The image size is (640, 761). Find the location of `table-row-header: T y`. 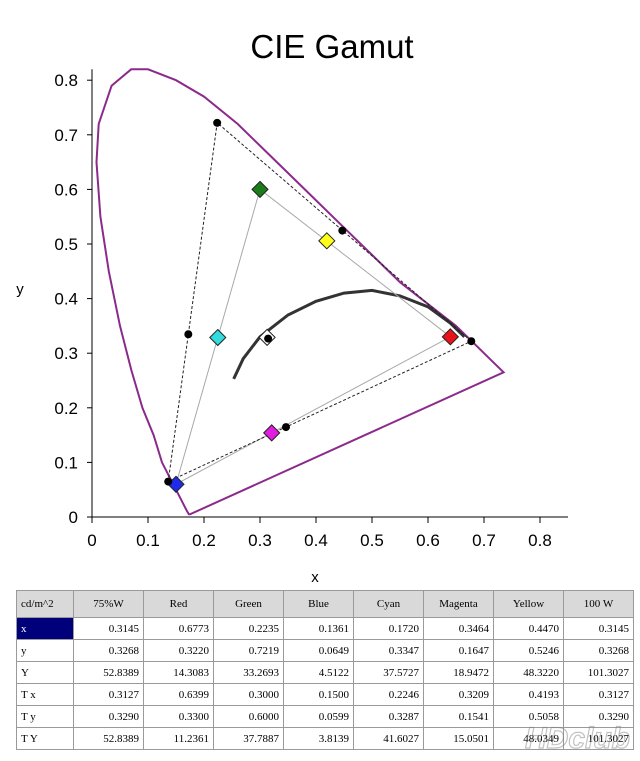

table-row-header: T y is located at coordinates (45, 716).